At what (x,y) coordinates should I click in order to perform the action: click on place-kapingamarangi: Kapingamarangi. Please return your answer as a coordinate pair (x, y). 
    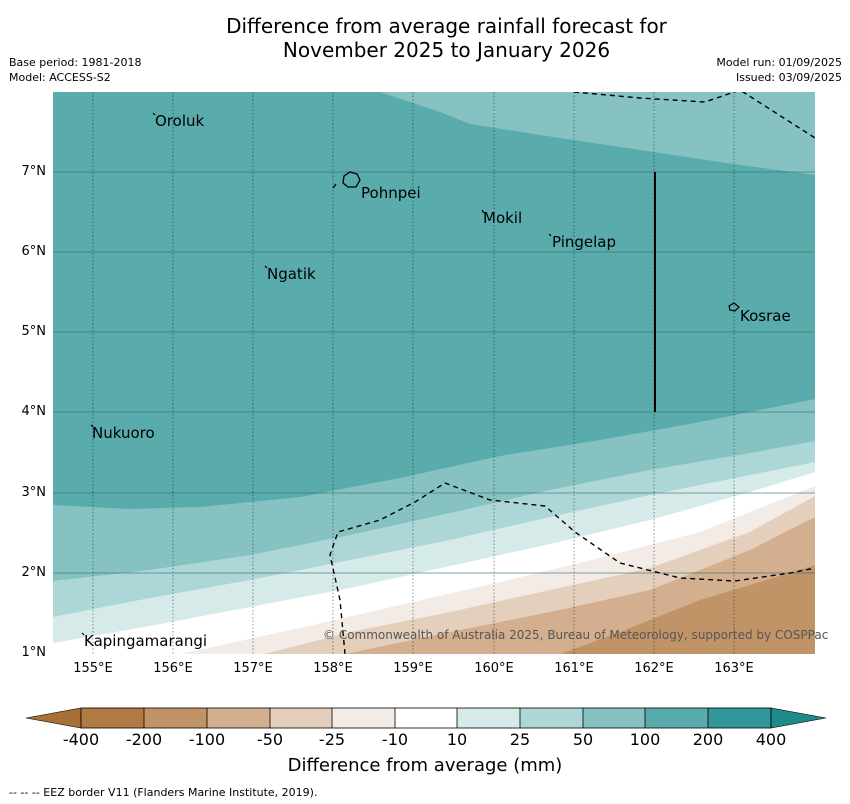
    Looking at the image, I should click on (146, 641).